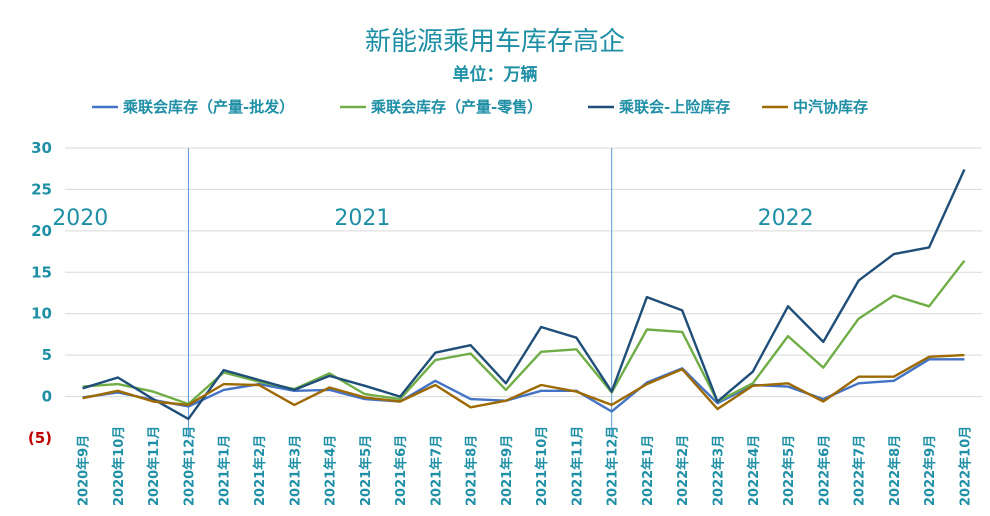  What do you see at coordinates (41, 314) in the screenshot?
I see `y-tick-label: 10` at bounding box center [41, 314].